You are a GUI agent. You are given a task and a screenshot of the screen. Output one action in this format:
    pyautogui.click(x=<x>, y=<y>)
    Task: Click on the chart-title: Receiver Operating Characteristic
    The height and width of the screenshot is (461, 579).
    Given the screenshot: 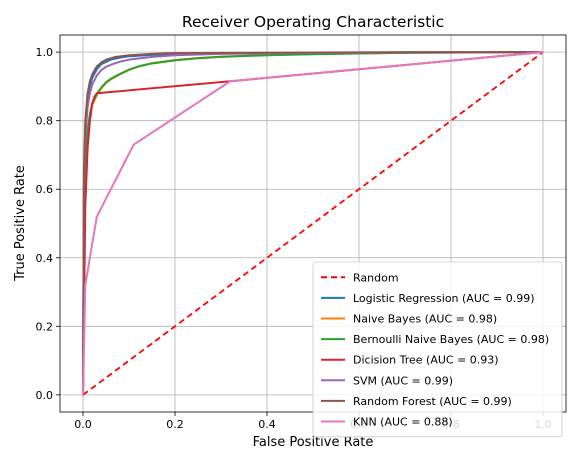 What is the action you would take?
    pyautogui.click(x=313, y=22)
    